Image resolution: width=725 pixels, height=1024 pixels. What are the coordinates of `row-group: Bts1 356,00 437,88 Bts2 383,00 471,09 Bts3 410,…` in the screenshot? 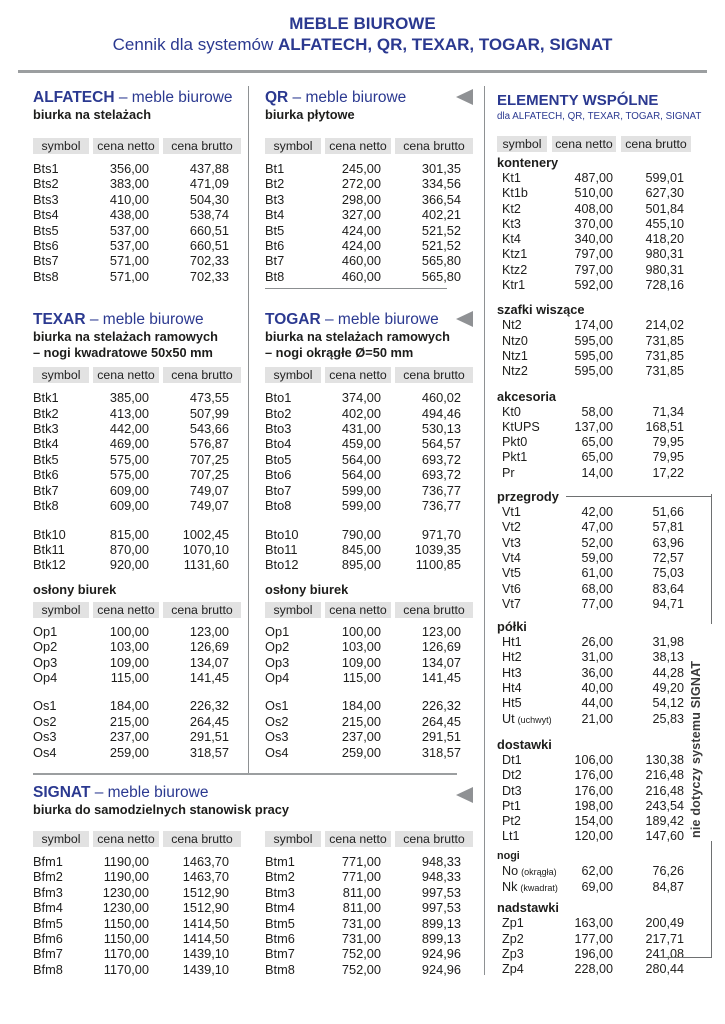 It's located at (137, 222).